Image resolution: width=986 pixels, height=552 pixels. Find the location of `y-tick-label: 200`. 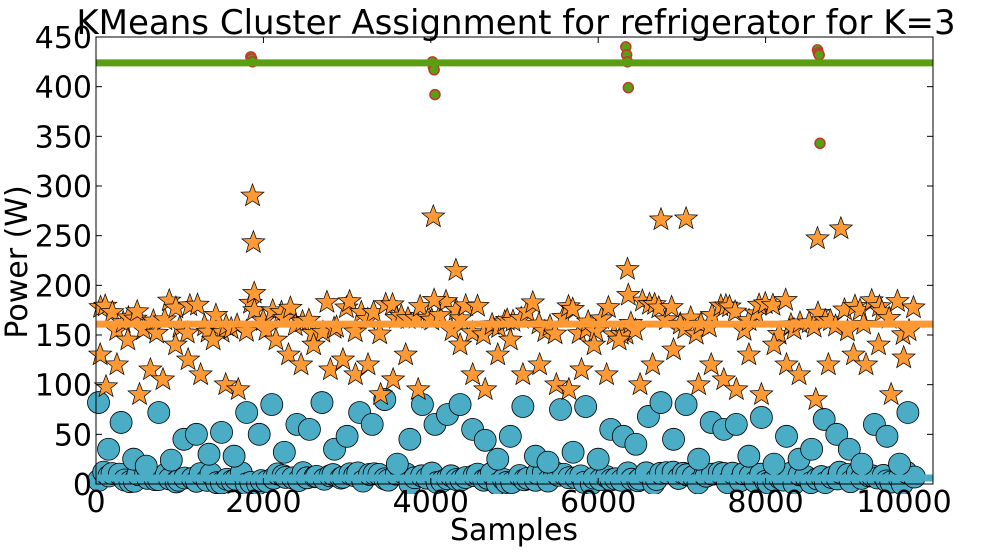

y-tick-label: 200 is located at coordinates (63, 286).